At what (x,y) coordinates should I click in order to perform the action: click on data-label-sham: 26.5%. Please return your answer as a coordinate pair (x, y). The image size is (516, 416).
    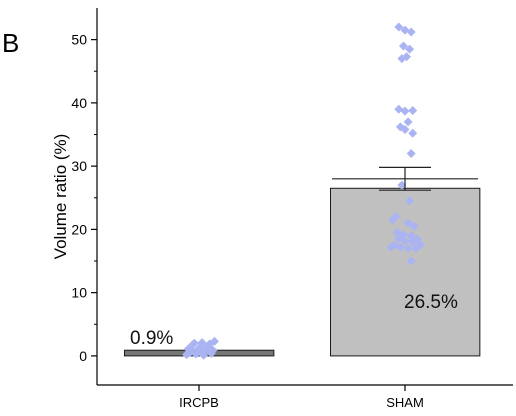
    Looking at the image, I should click on (431, 302).